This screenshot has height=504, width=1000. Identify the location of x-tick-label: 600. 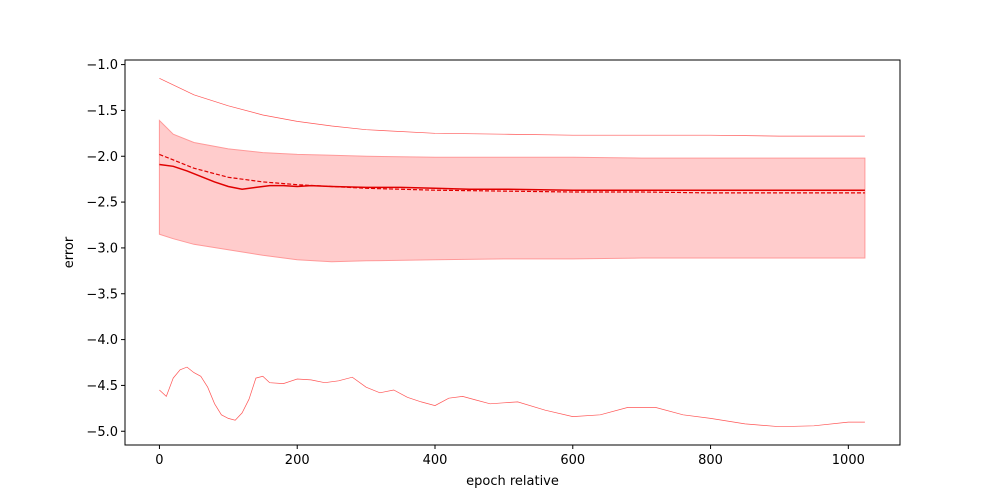
(572, 460).